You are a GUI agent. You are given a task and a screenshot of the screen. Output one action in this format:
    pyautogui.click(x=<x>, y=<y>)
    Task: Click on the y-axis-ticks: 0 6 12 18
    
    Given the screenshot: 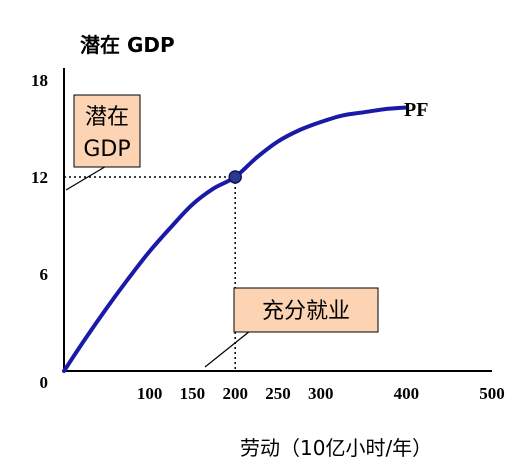 What is the action you would take?
    pyautogui.click(x=39, y=231)
    